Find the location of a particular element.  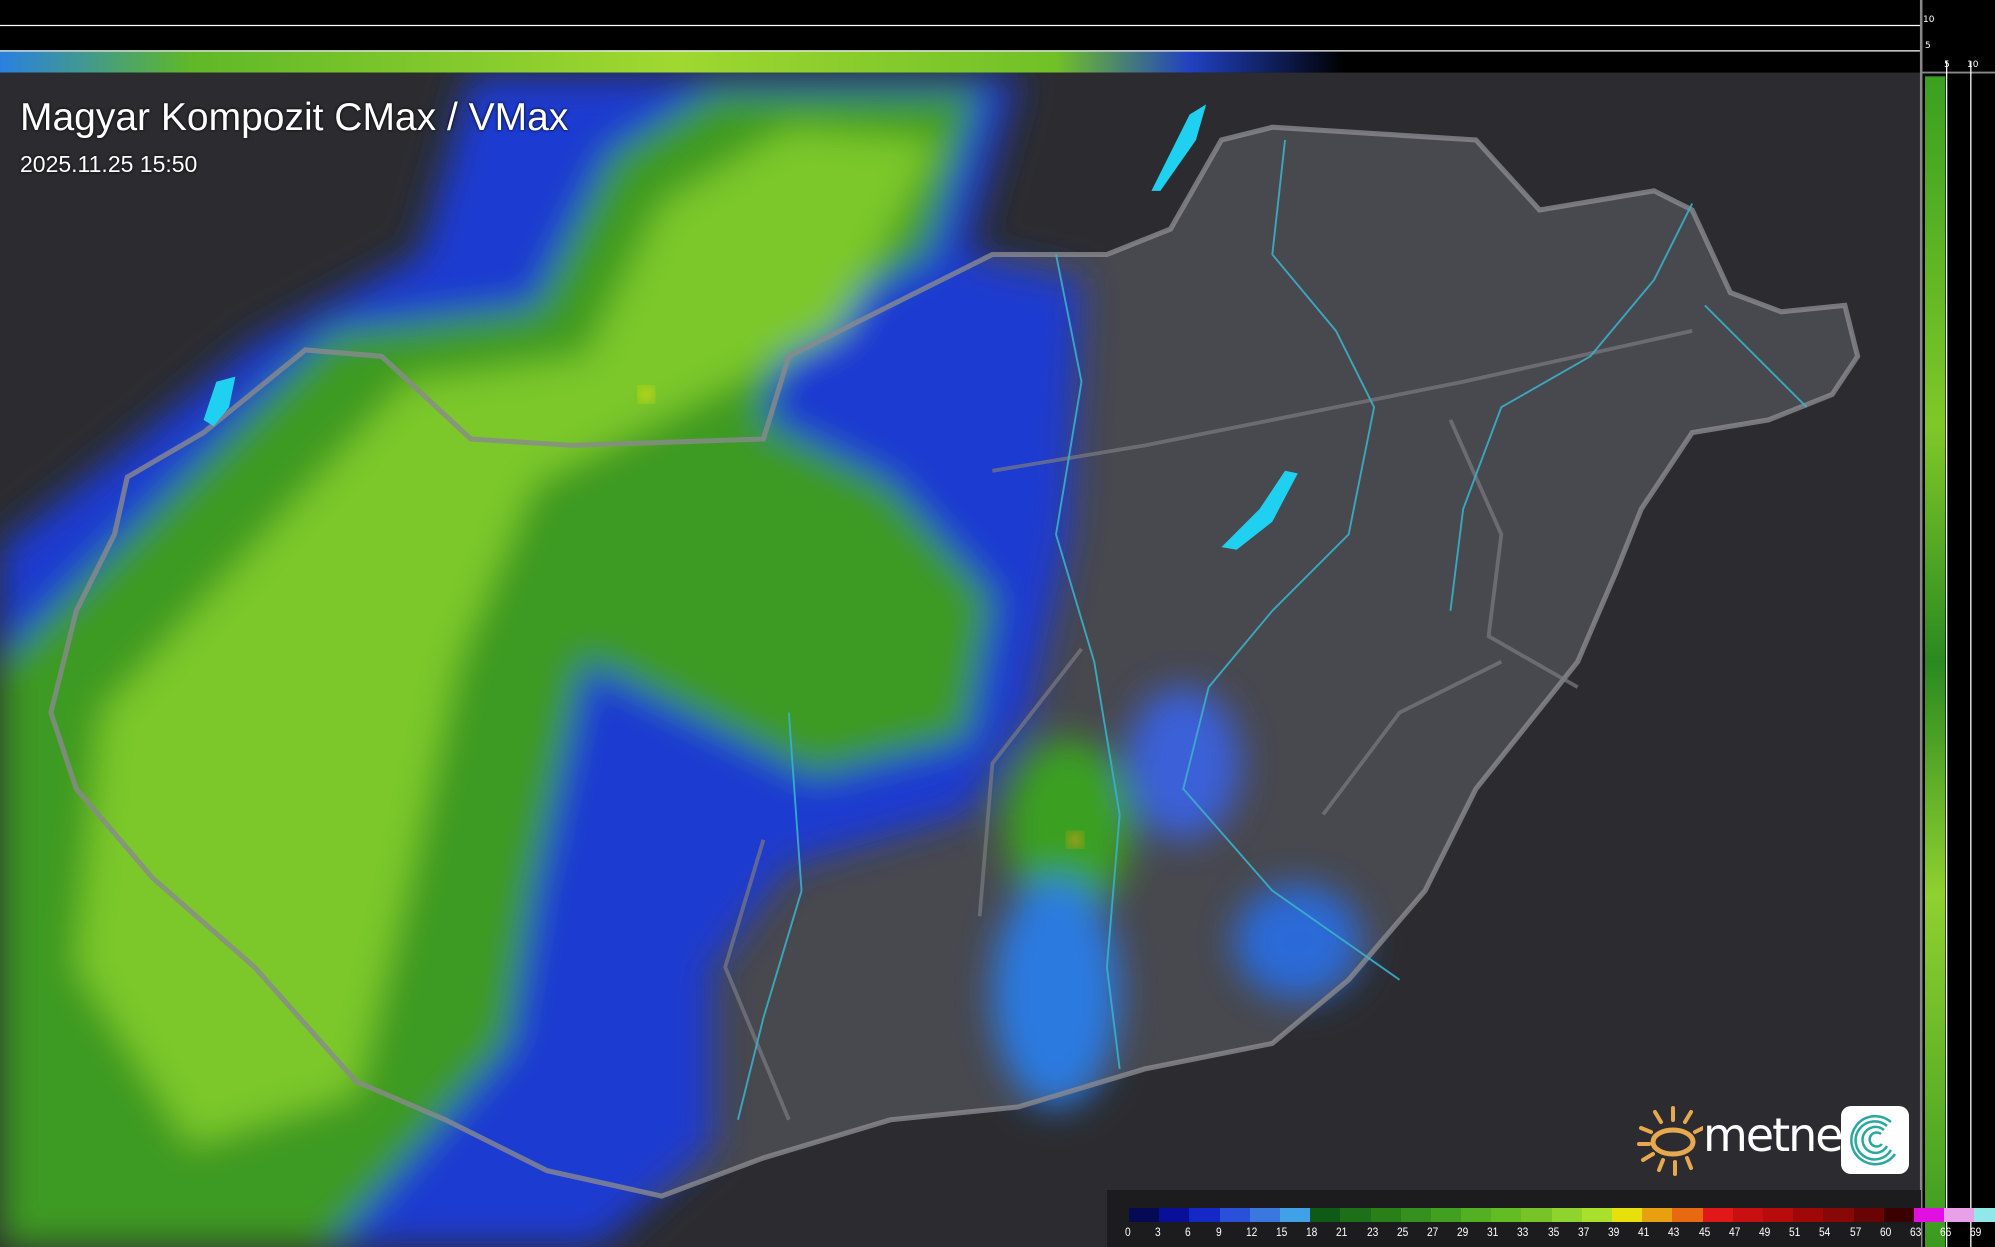

legend-label: 35 is located at coordinates (1553, 1232).